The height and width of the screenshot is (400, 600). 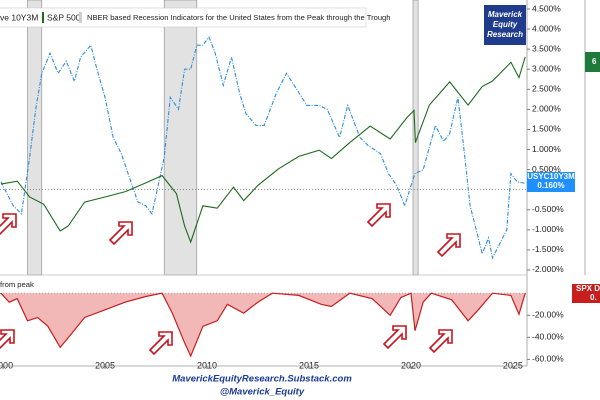 I want to click on drawdown-line, so click(x=263, y=325).